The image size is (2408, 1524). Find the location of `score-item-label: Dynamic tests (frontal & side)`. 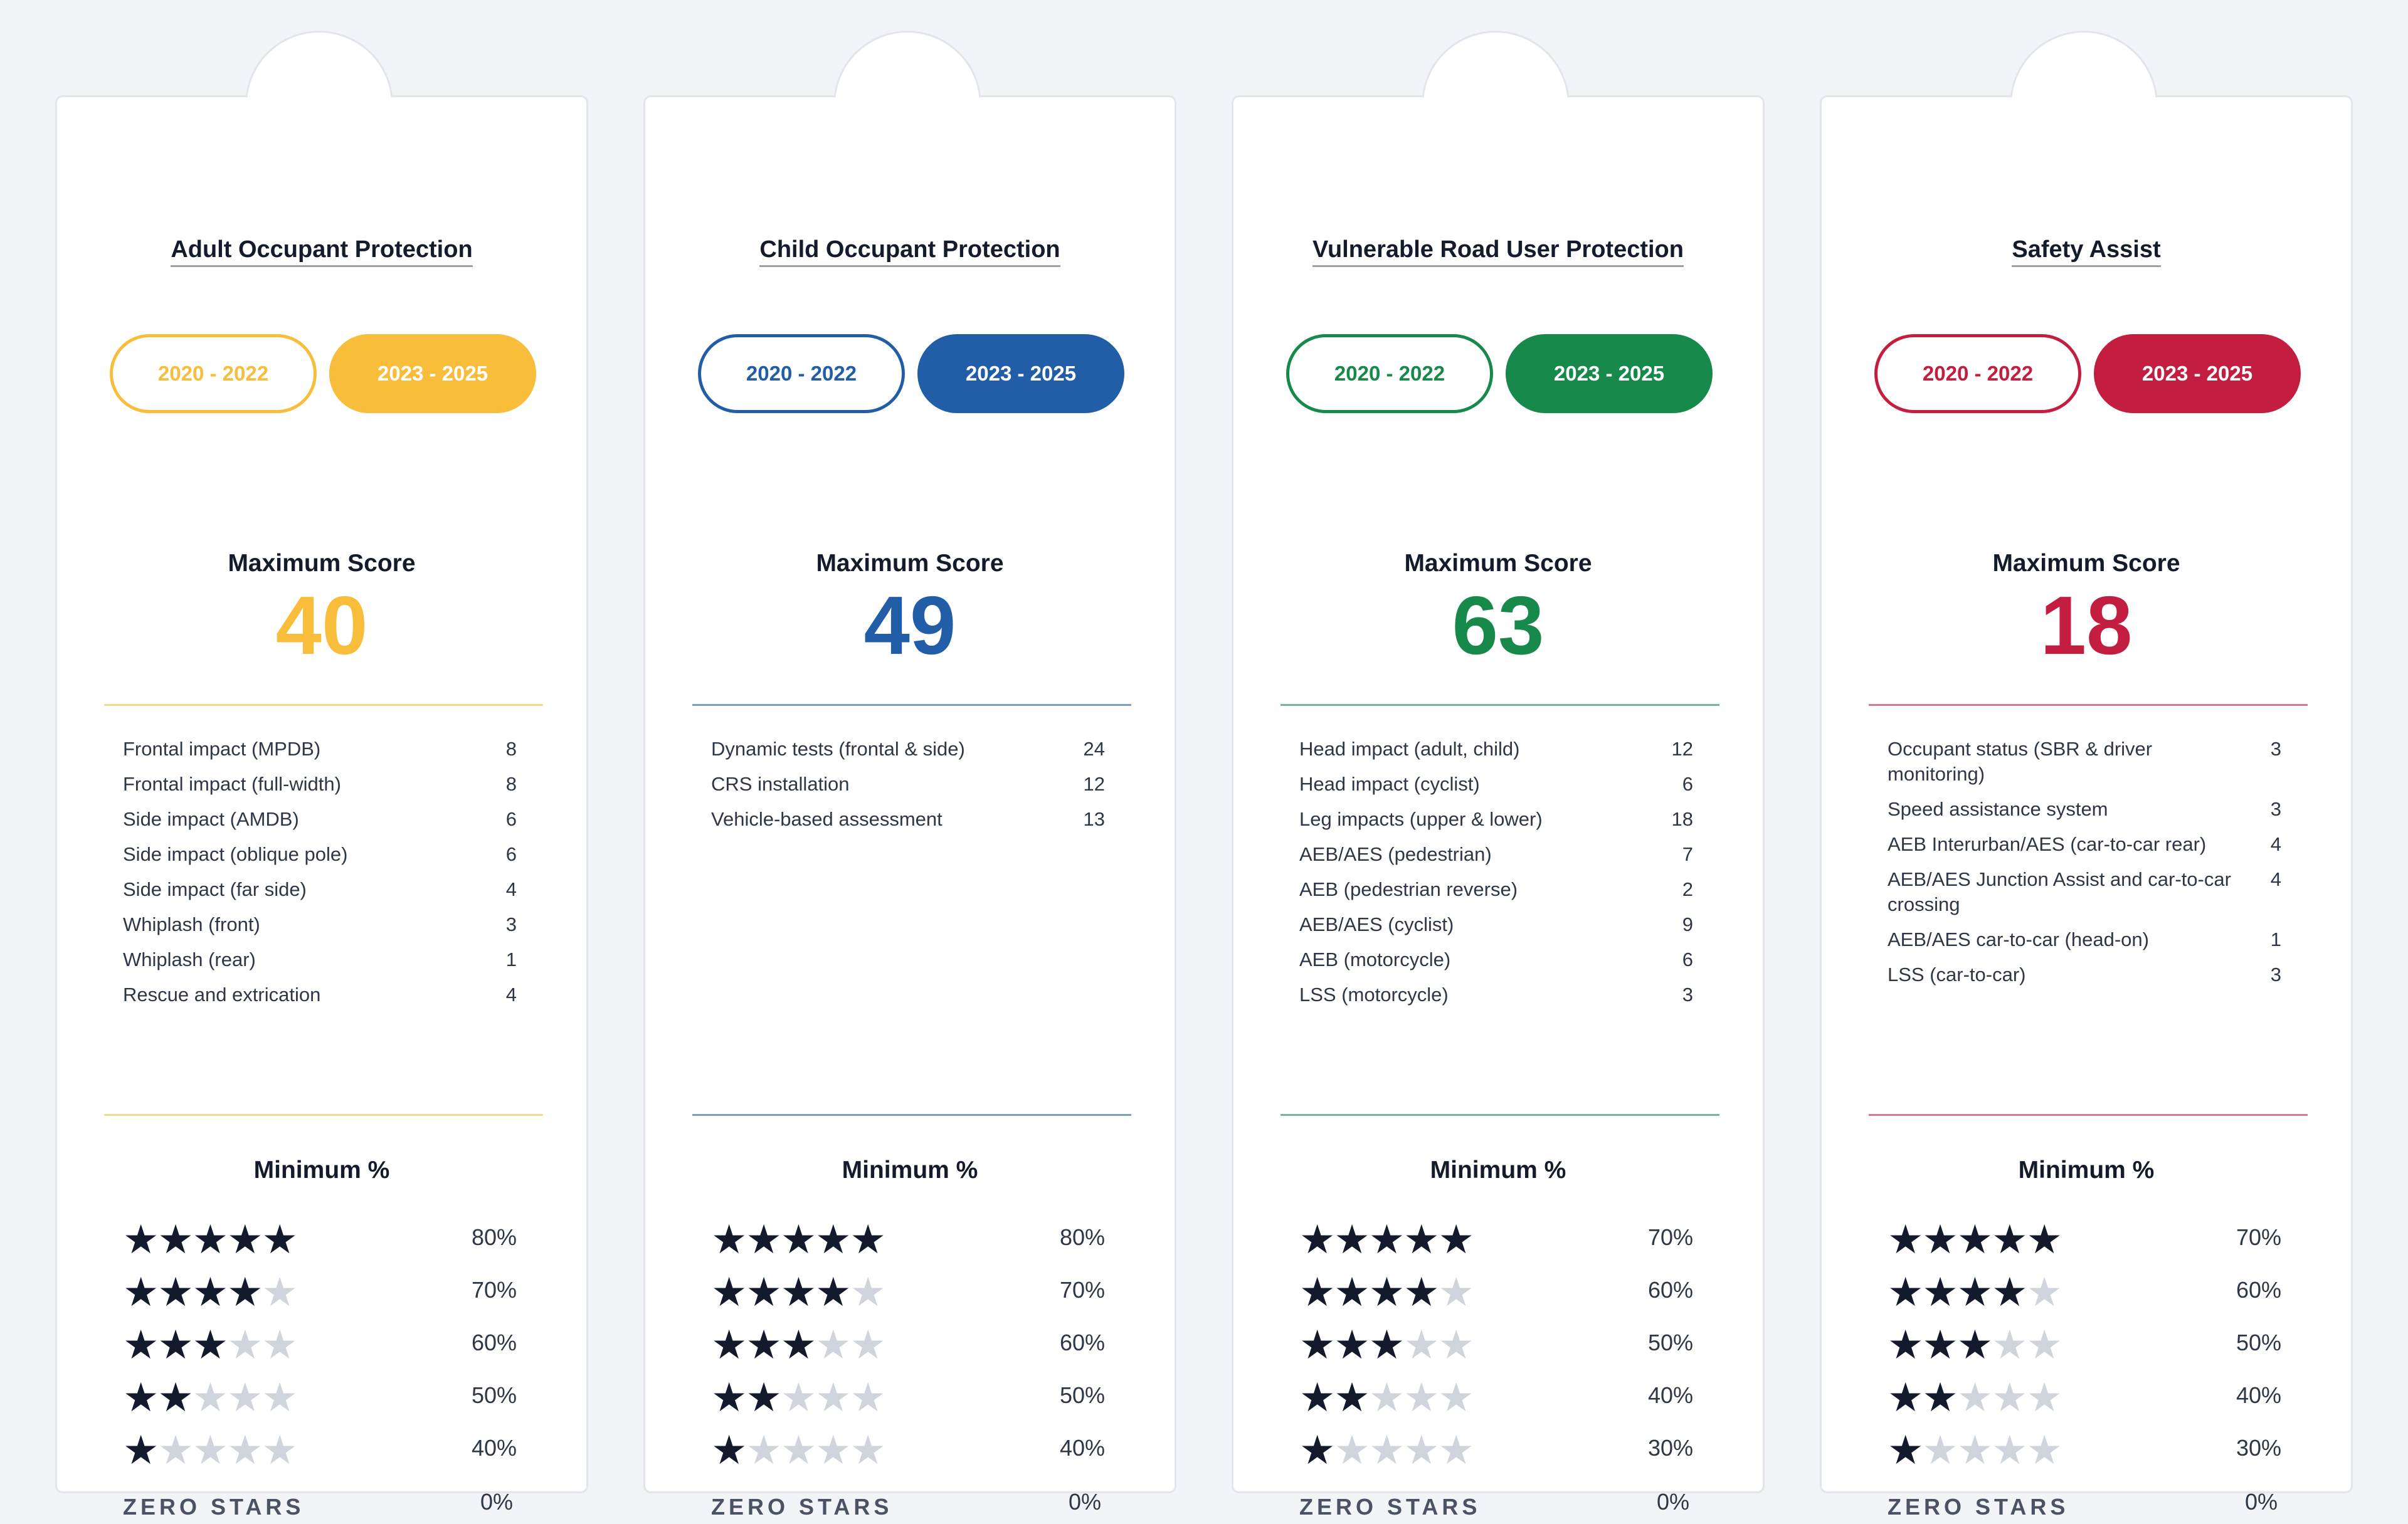

score-item-label: Dynamic tests (frontal & side) is located at coordinates (838, 749).